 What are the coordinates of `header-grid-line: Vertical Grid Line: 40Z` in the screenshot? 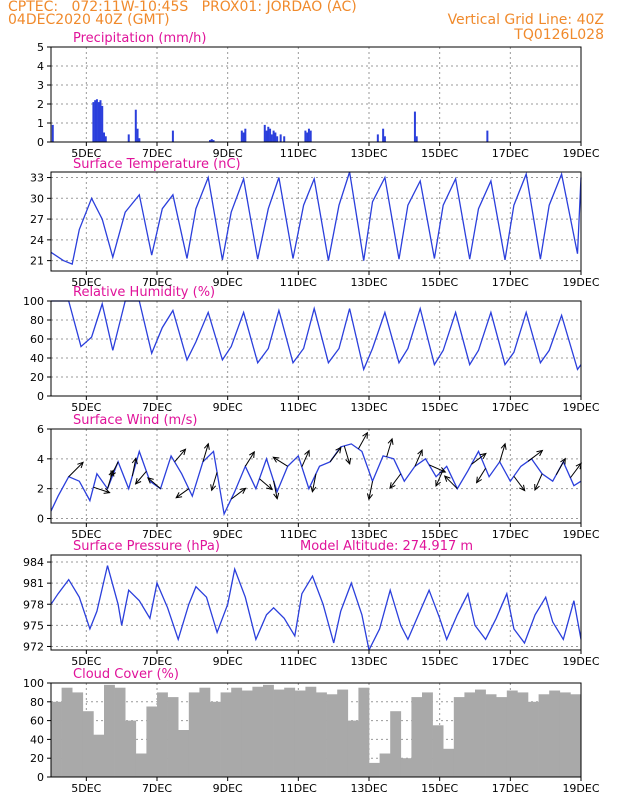 It's located at (525, 20).